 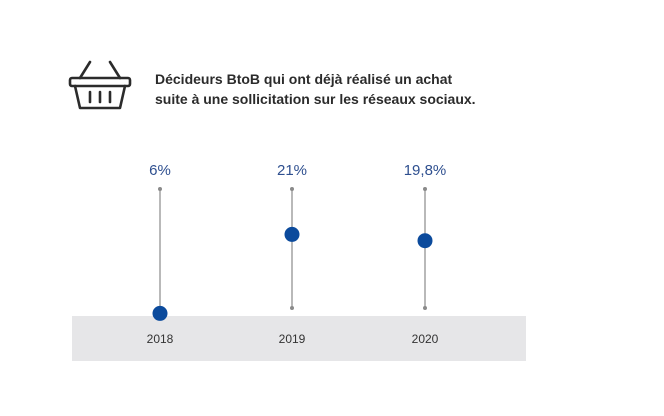 What do you see at coordinates (425, 339) in the screenshot?
I see `x-tick-label: 2020` at bounding box center [425, 339].